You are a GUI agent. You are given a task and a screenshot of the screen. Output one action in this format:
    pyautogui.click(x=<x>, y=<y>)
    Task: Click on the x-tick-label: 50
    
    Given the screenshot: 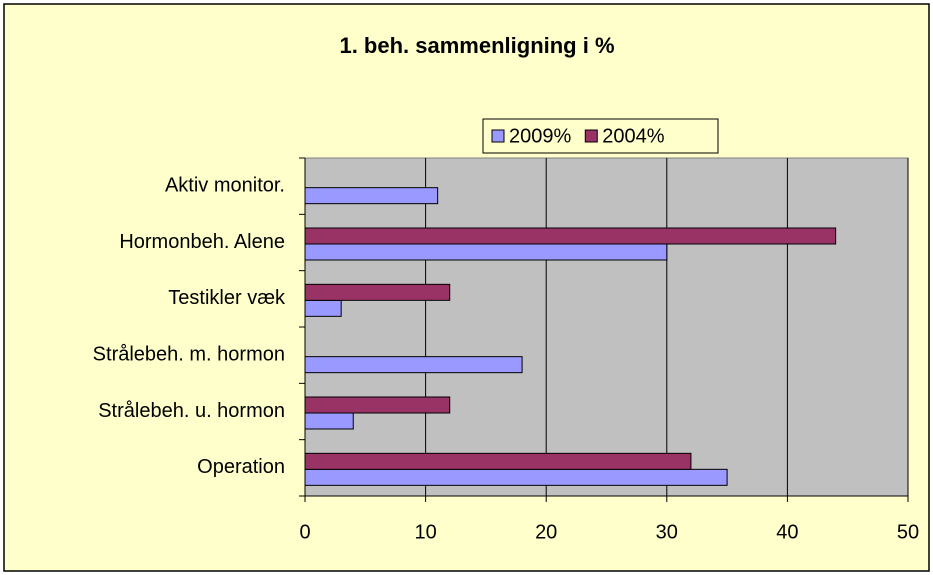 What is the action you would take?
    pyautogui.click(x=908, y=532)
    